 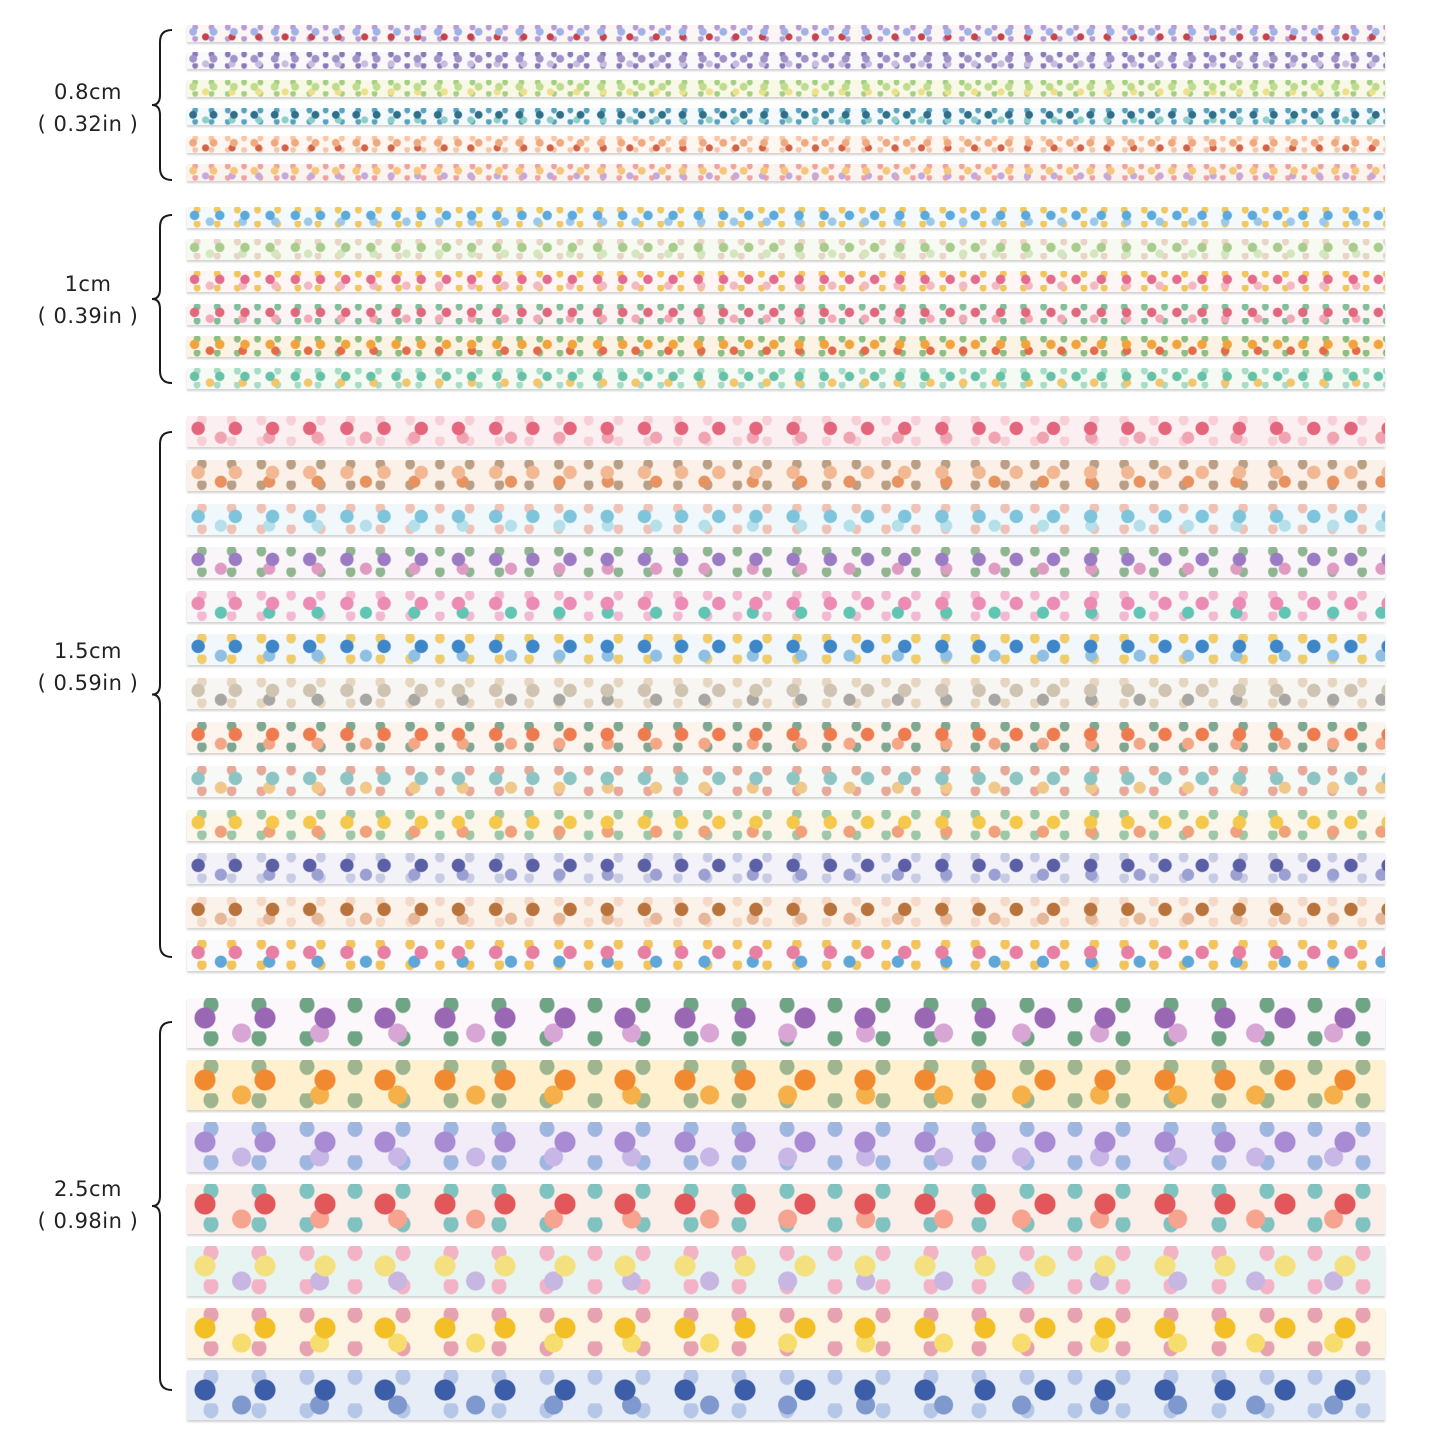 What do you see at coordinates (88, 667) in the screenshot?
I see `size-label: 1.5cm ( 0.59in )` at bounding box center [88, 667].